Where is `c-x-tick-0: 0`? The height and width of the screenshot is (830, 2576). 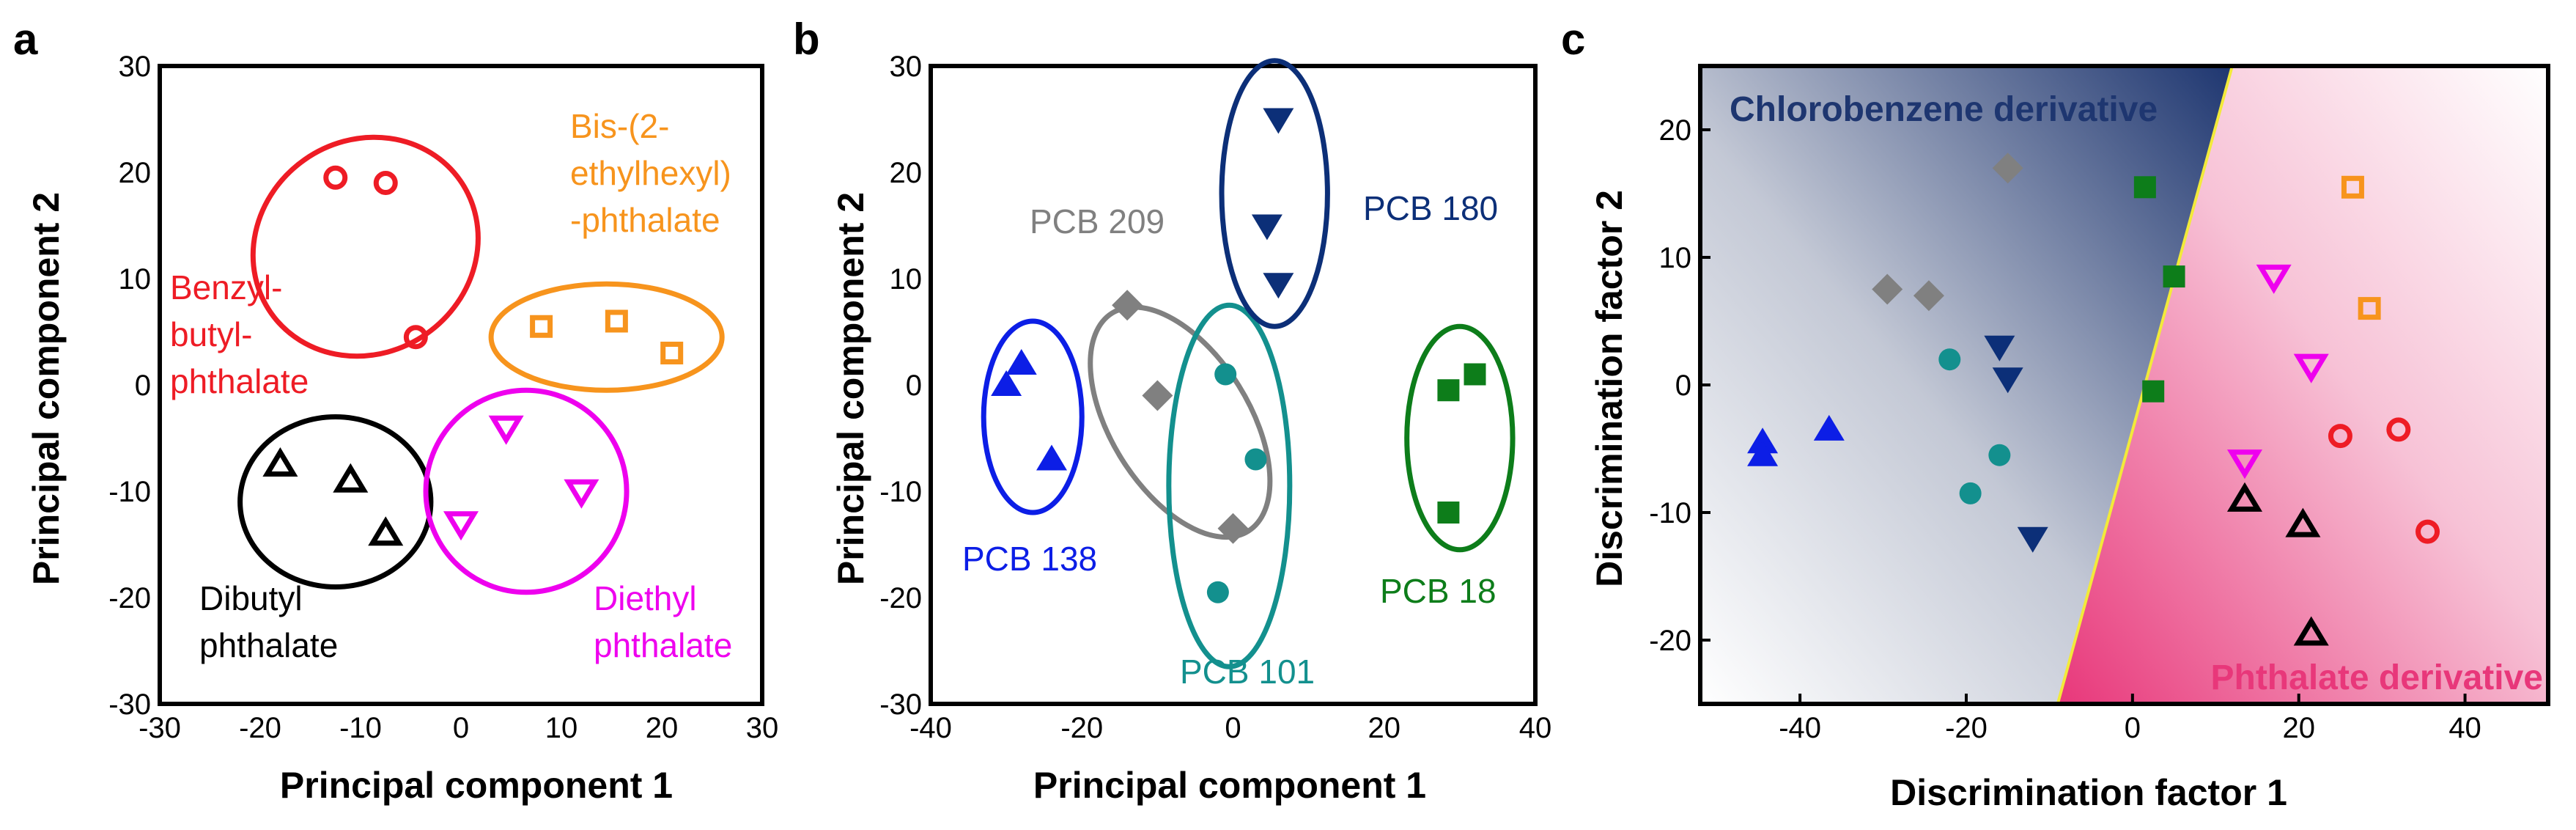
c-x-tick-0: 0 is located at coordinates (2133, 728).